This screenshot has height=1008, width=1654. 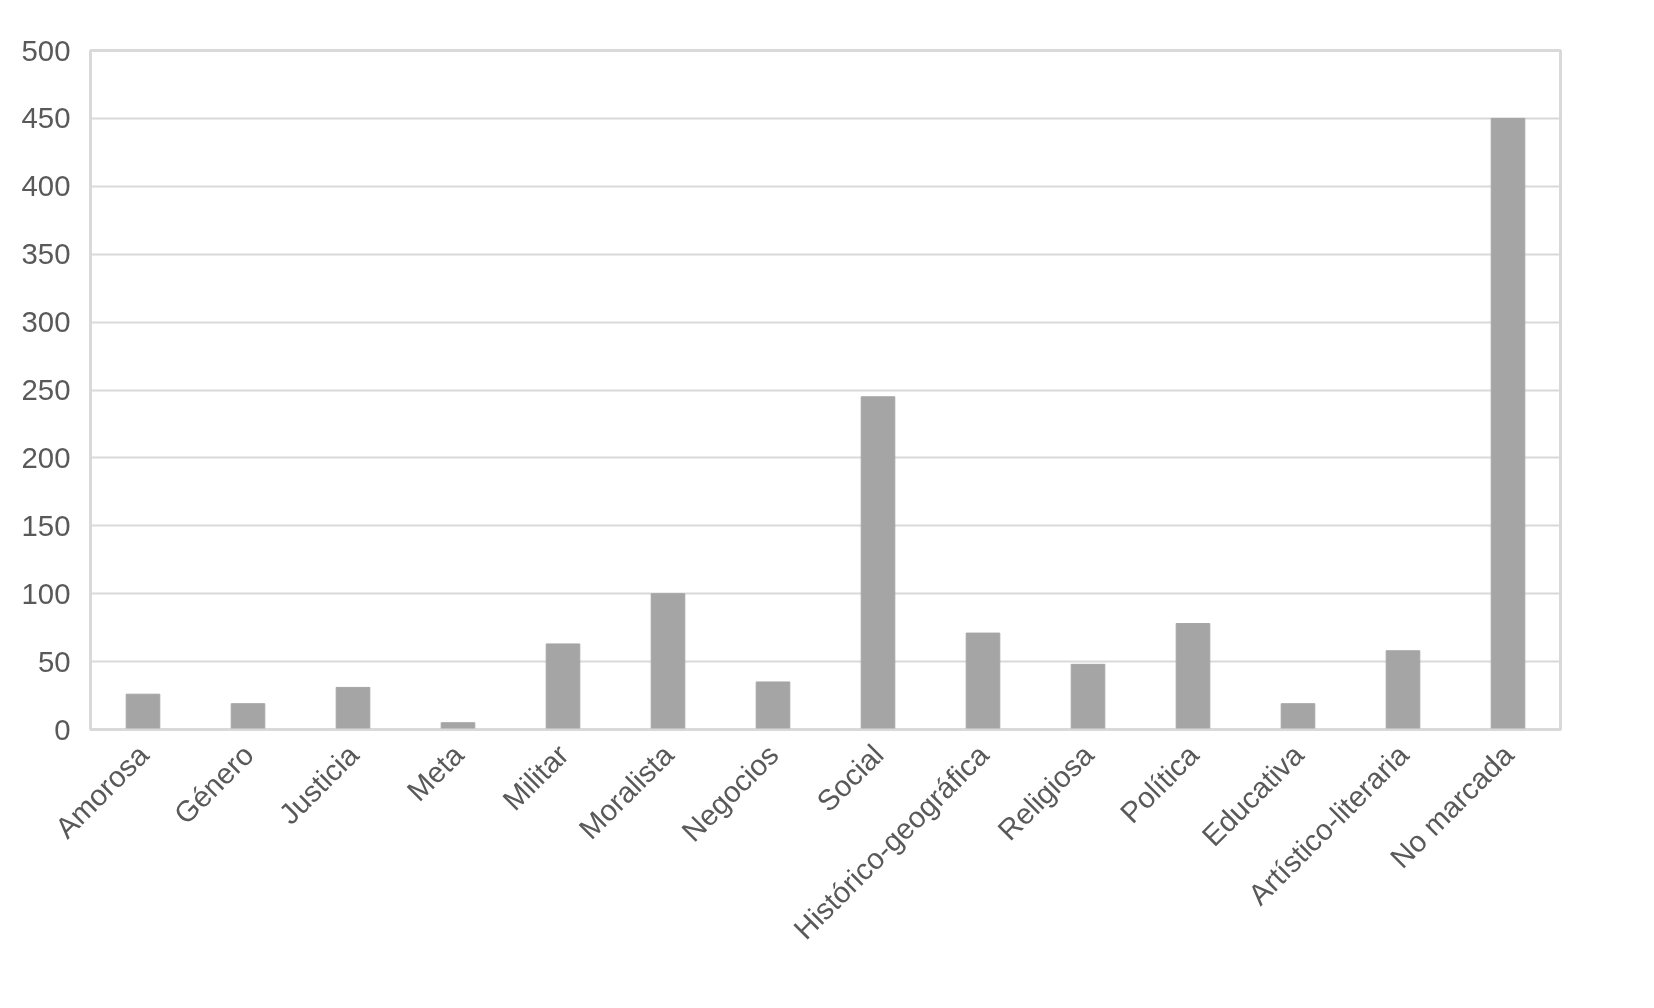 What do you see at coordinates (46, 322) in the screenshot?
I see `y-tick-label: 300` at bounding box center [46, 322].